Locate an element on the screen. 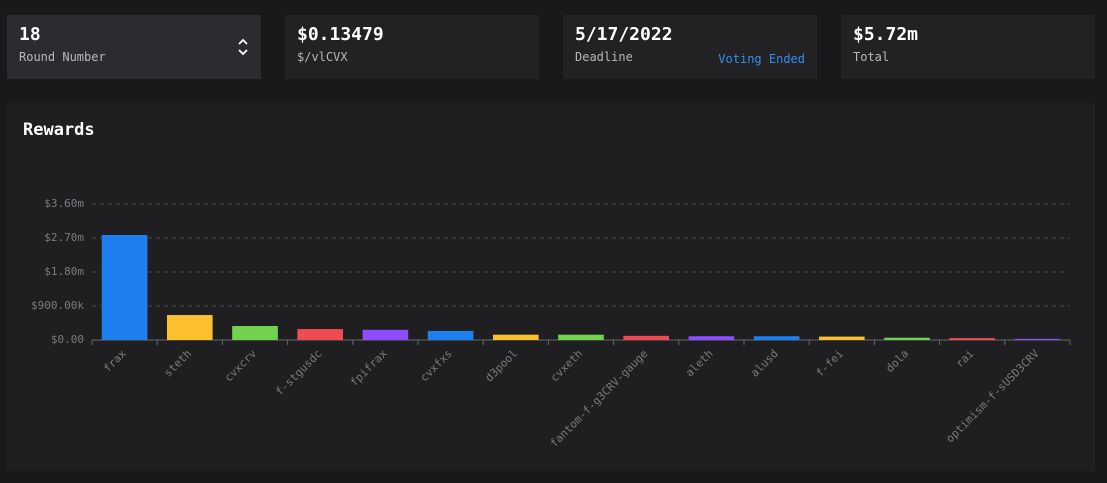 The width and height of the screenshot is (1107, 483). x-tick-label: f-stgusdc is located at coordinates (298, 372).